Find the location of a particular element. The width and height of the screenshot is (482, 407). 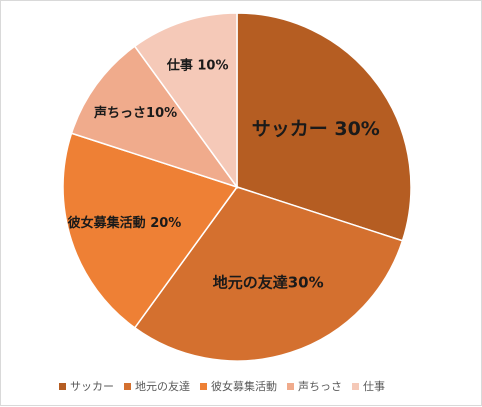

legend-item-3: 彼女募集活動 is located at coordinates (238, 386).